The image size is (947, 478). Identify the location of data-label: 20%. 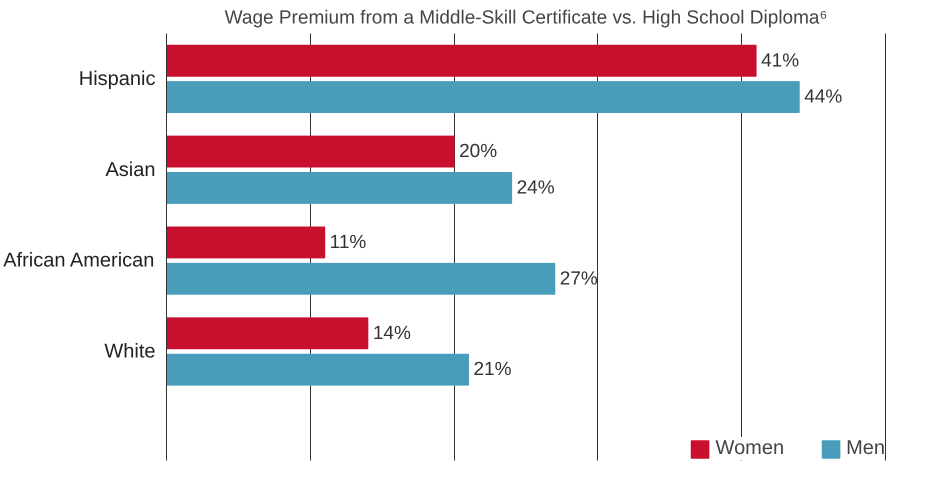
(478, 151).